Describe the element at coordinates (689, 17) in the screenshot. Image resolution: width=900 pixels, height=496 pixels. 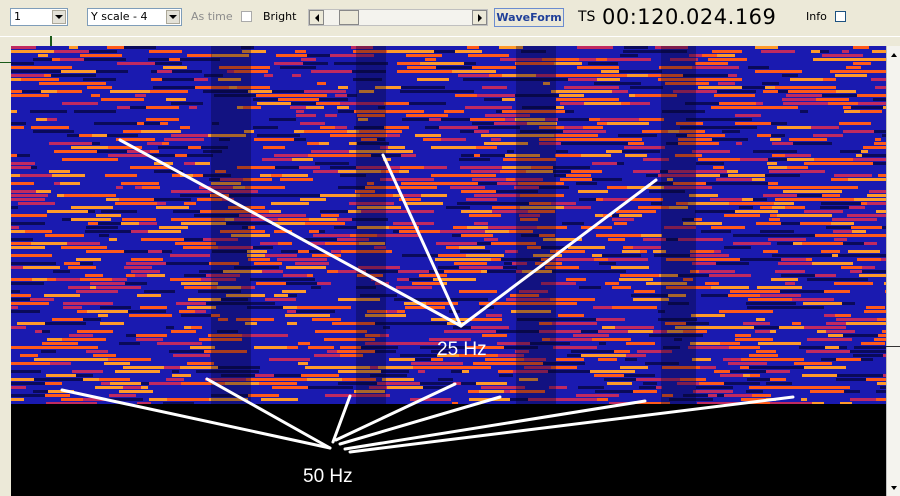
I see `timestamp-value: 00:120.024.169` at that location.